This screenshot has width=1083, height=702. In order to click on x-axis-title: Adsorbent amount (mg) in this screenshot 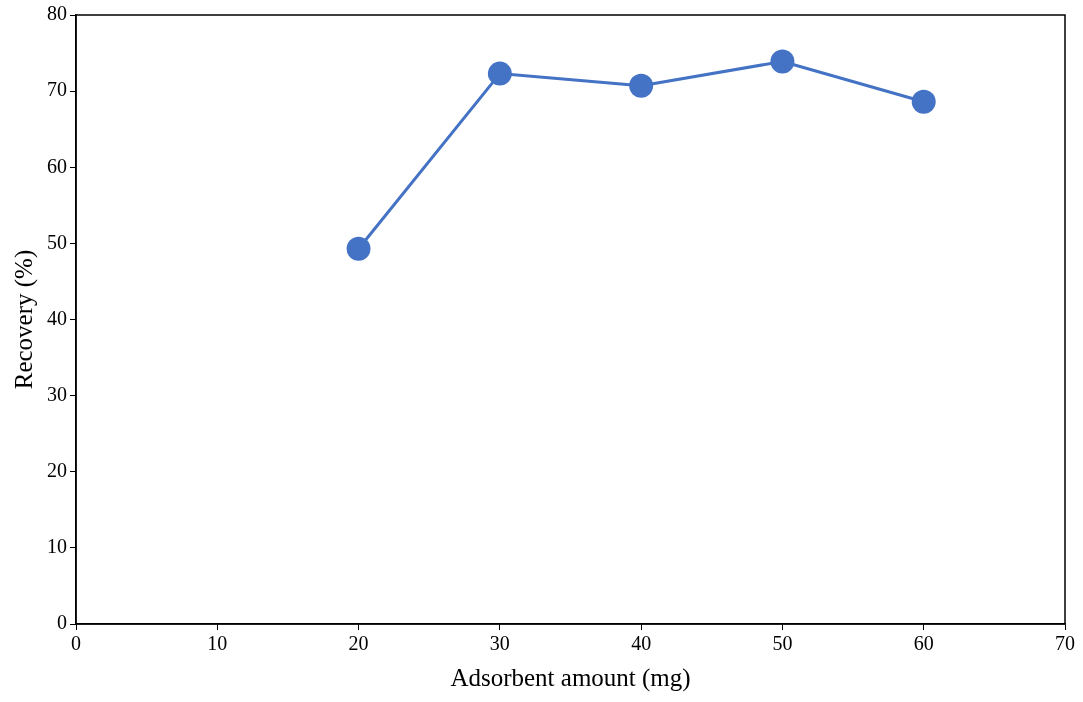, I will do `click(570, 677)`.